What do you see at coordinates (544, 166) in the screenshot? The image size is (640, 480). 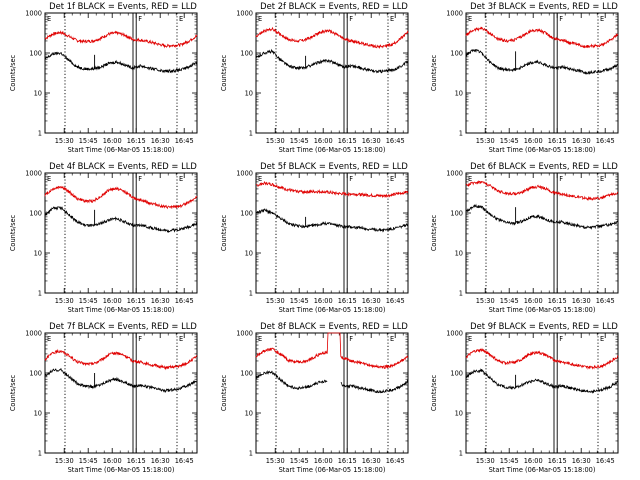 I see `panel-title: Det 6f BLACK = Events, RED = LLD` at bounding box center [544, 166].